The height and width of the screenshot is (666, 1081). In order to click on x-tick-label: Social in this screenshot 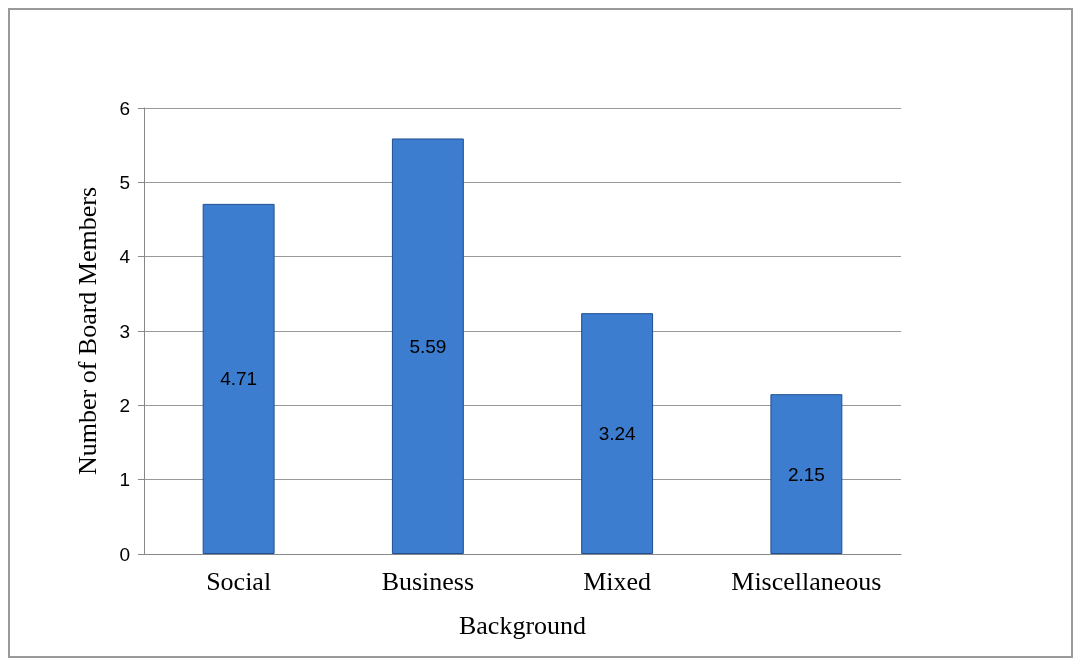, I will do `click(239, 581)`.